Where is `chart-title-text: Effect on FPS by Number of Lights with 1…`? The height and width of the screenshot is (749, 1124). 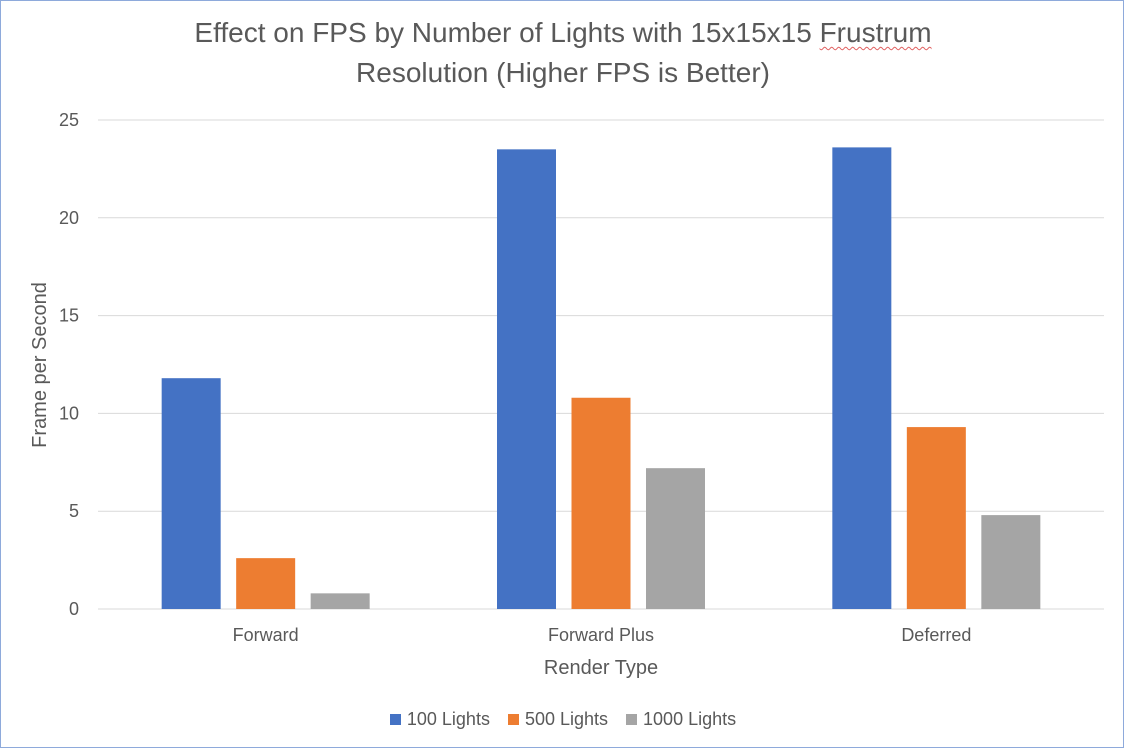 chart-title-text: Effect on FPS by Number of Lights with 1… is located at coordinates (503, 32).